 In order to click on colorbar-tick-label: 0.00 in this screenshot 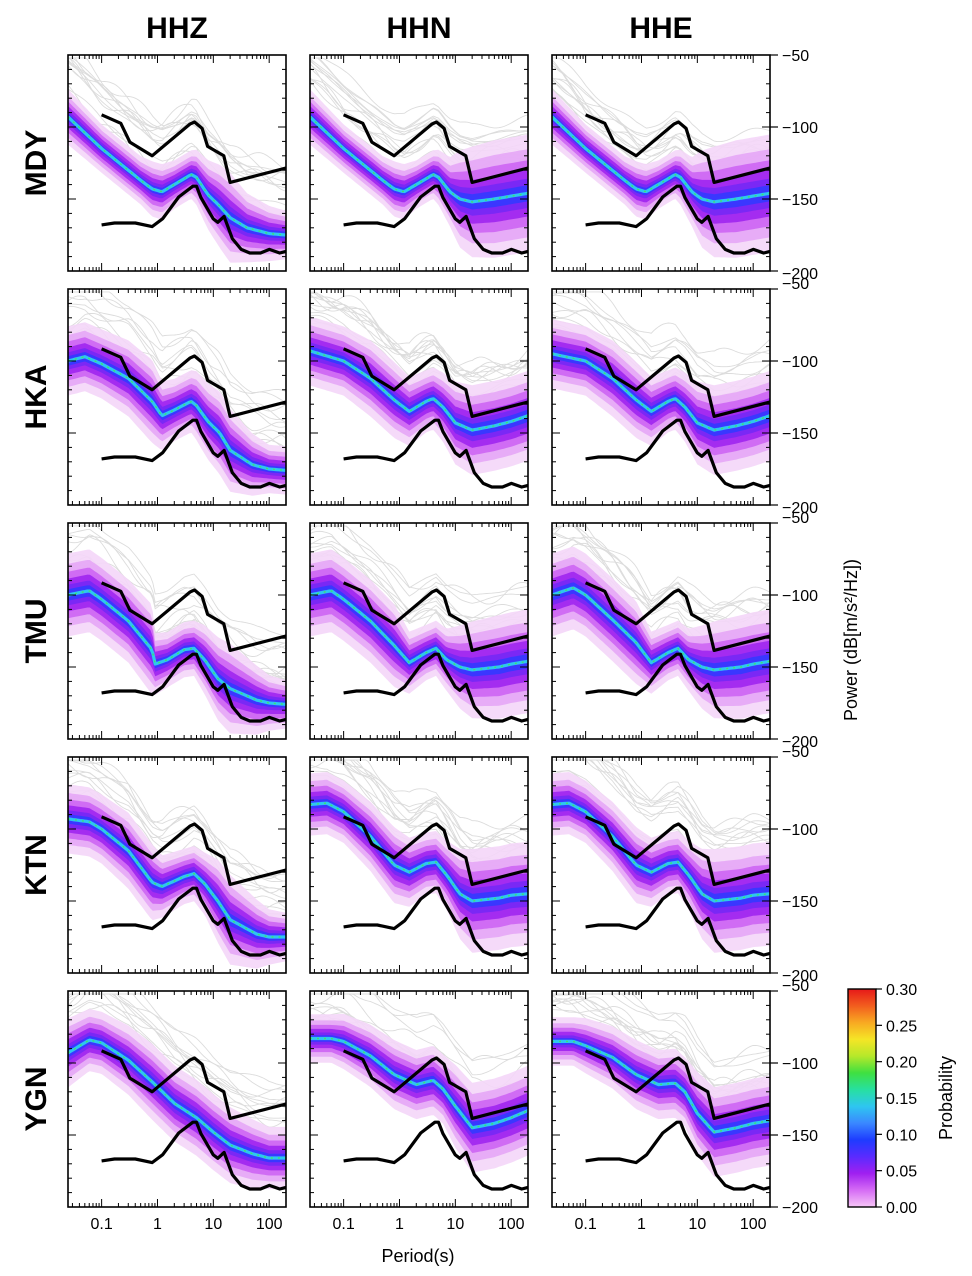, I will do `click(901, 1208)`.